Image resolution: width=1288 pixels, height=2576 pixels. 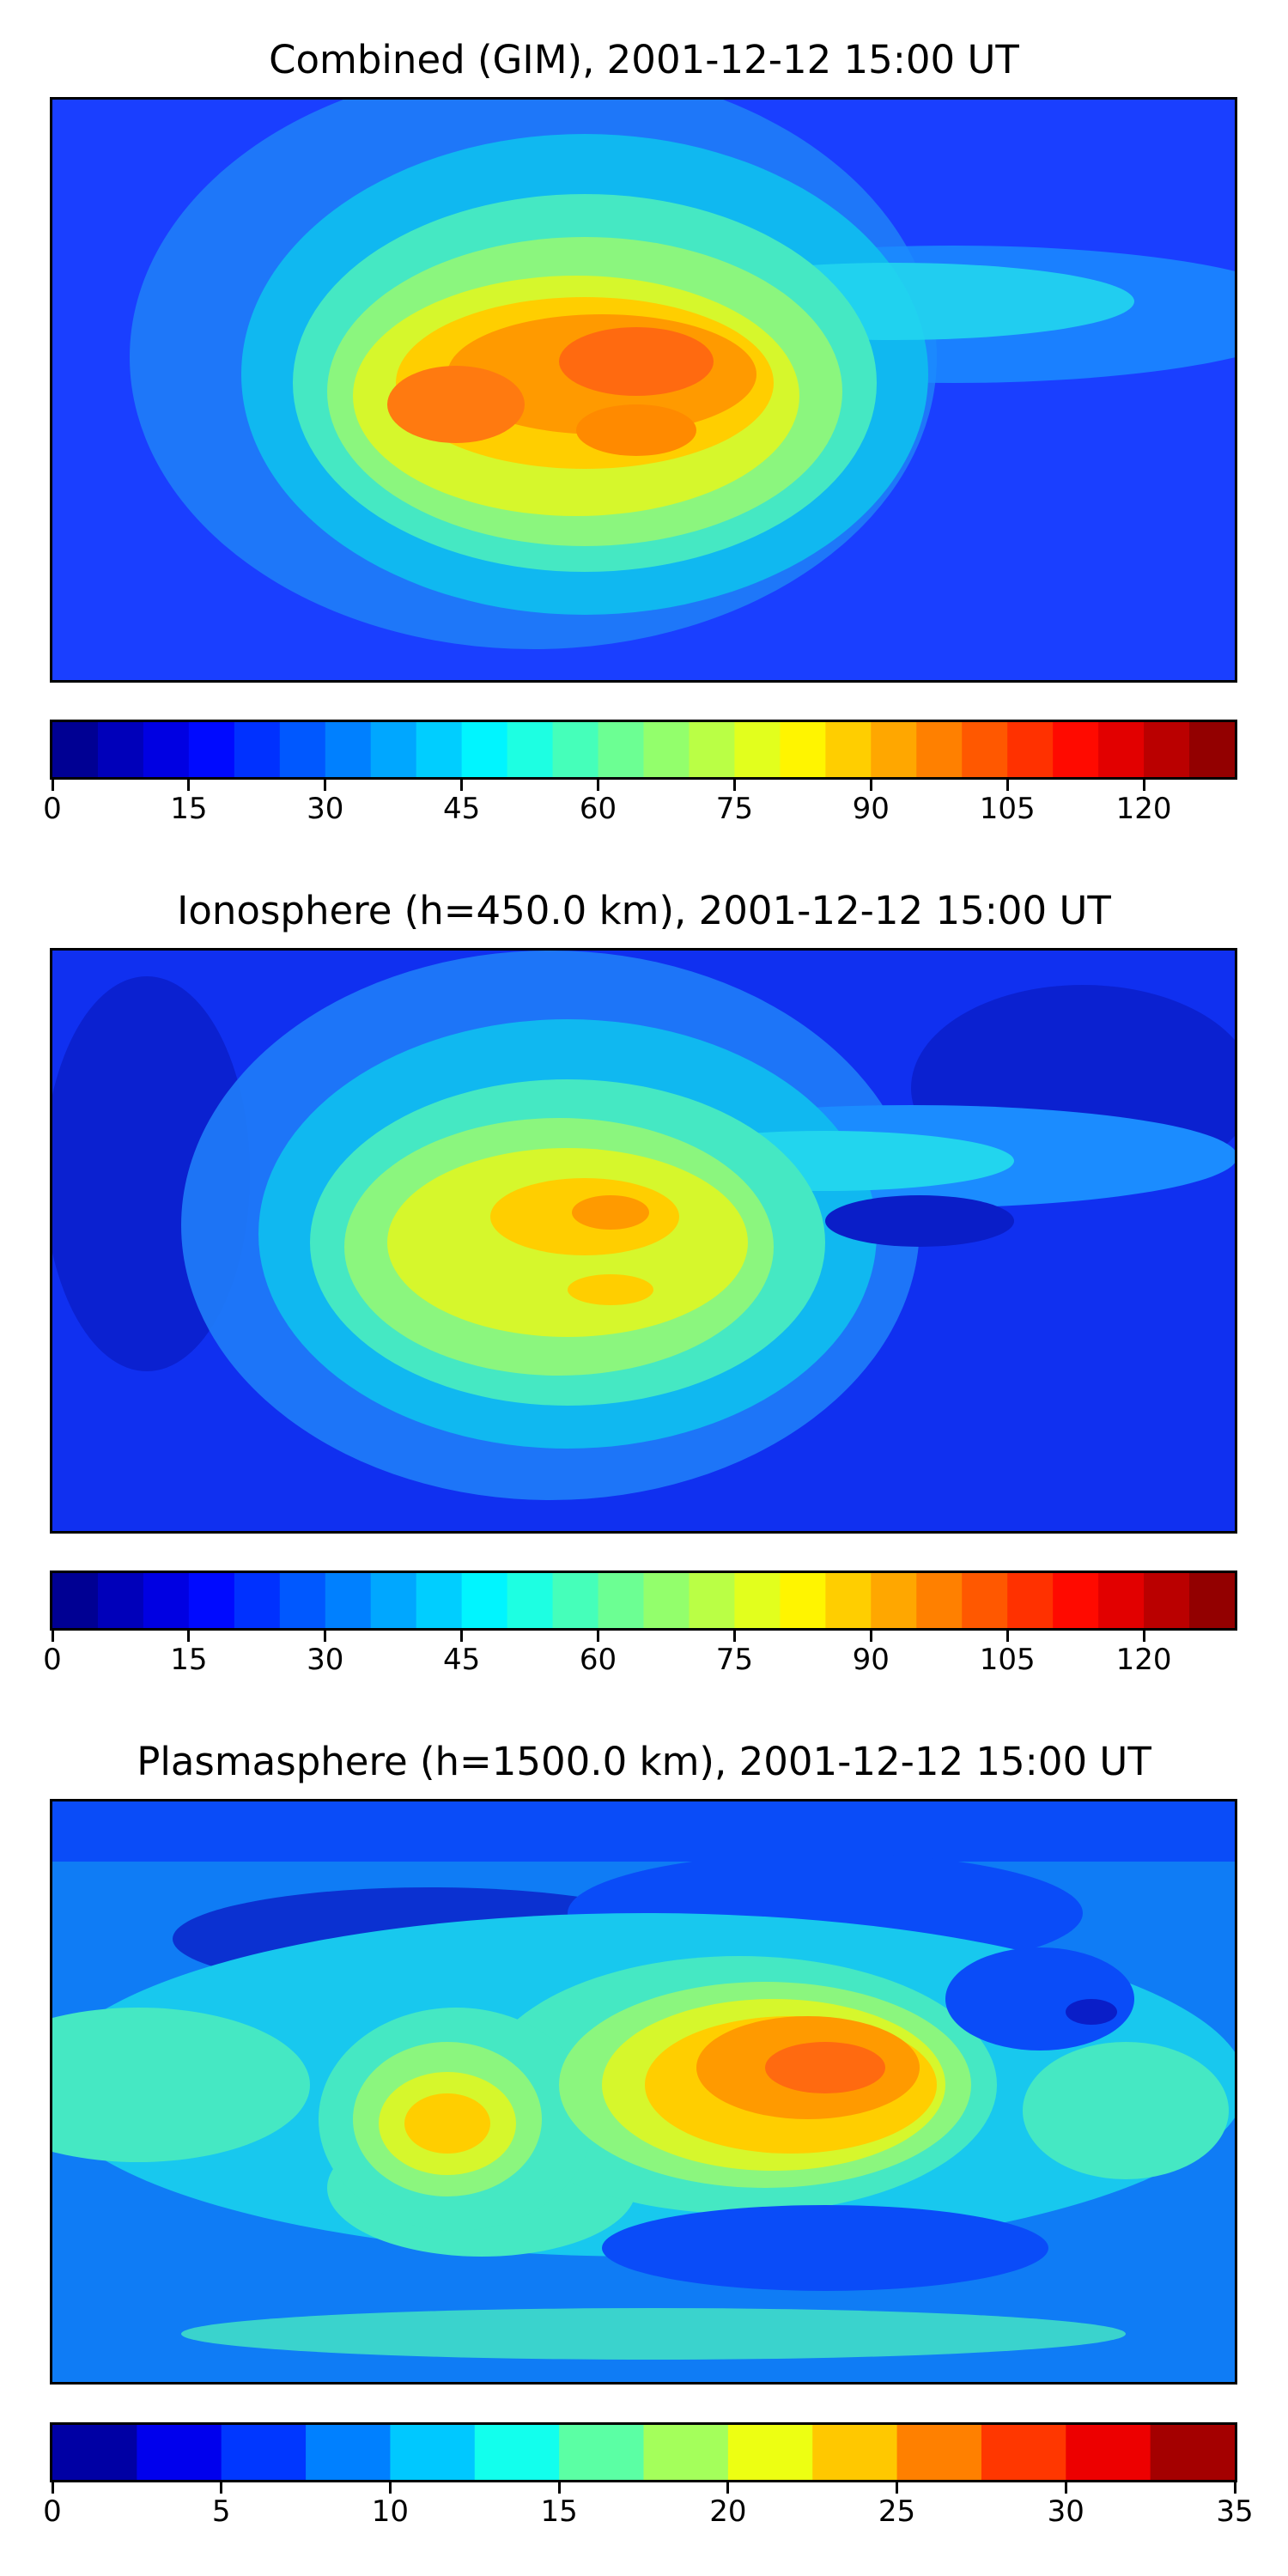 I want to click on colorbar-tick-label: 90, so click(x=871, y=809).